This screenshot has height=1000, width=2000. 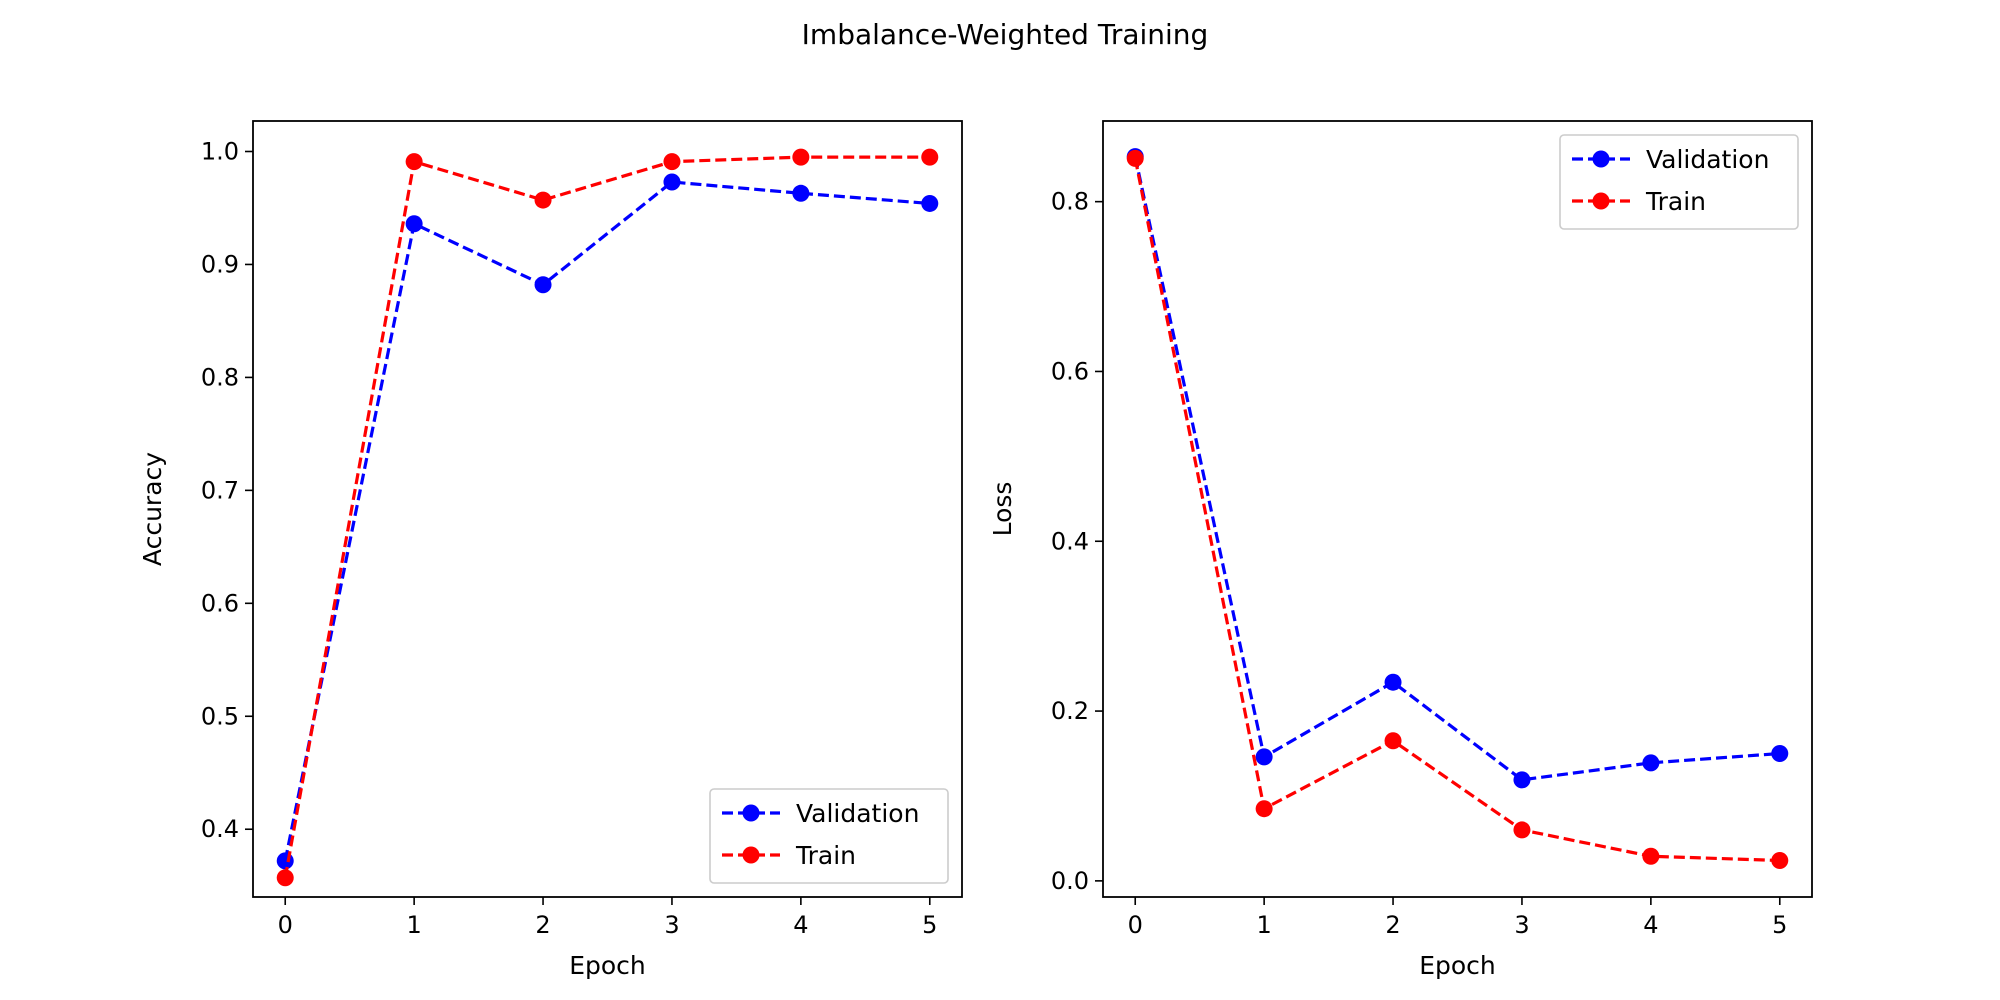 What do you see at coordinates (1002, 509) in the screenshot?
I see `y-axis-label: Loss` at bounding box center [1002, 509].